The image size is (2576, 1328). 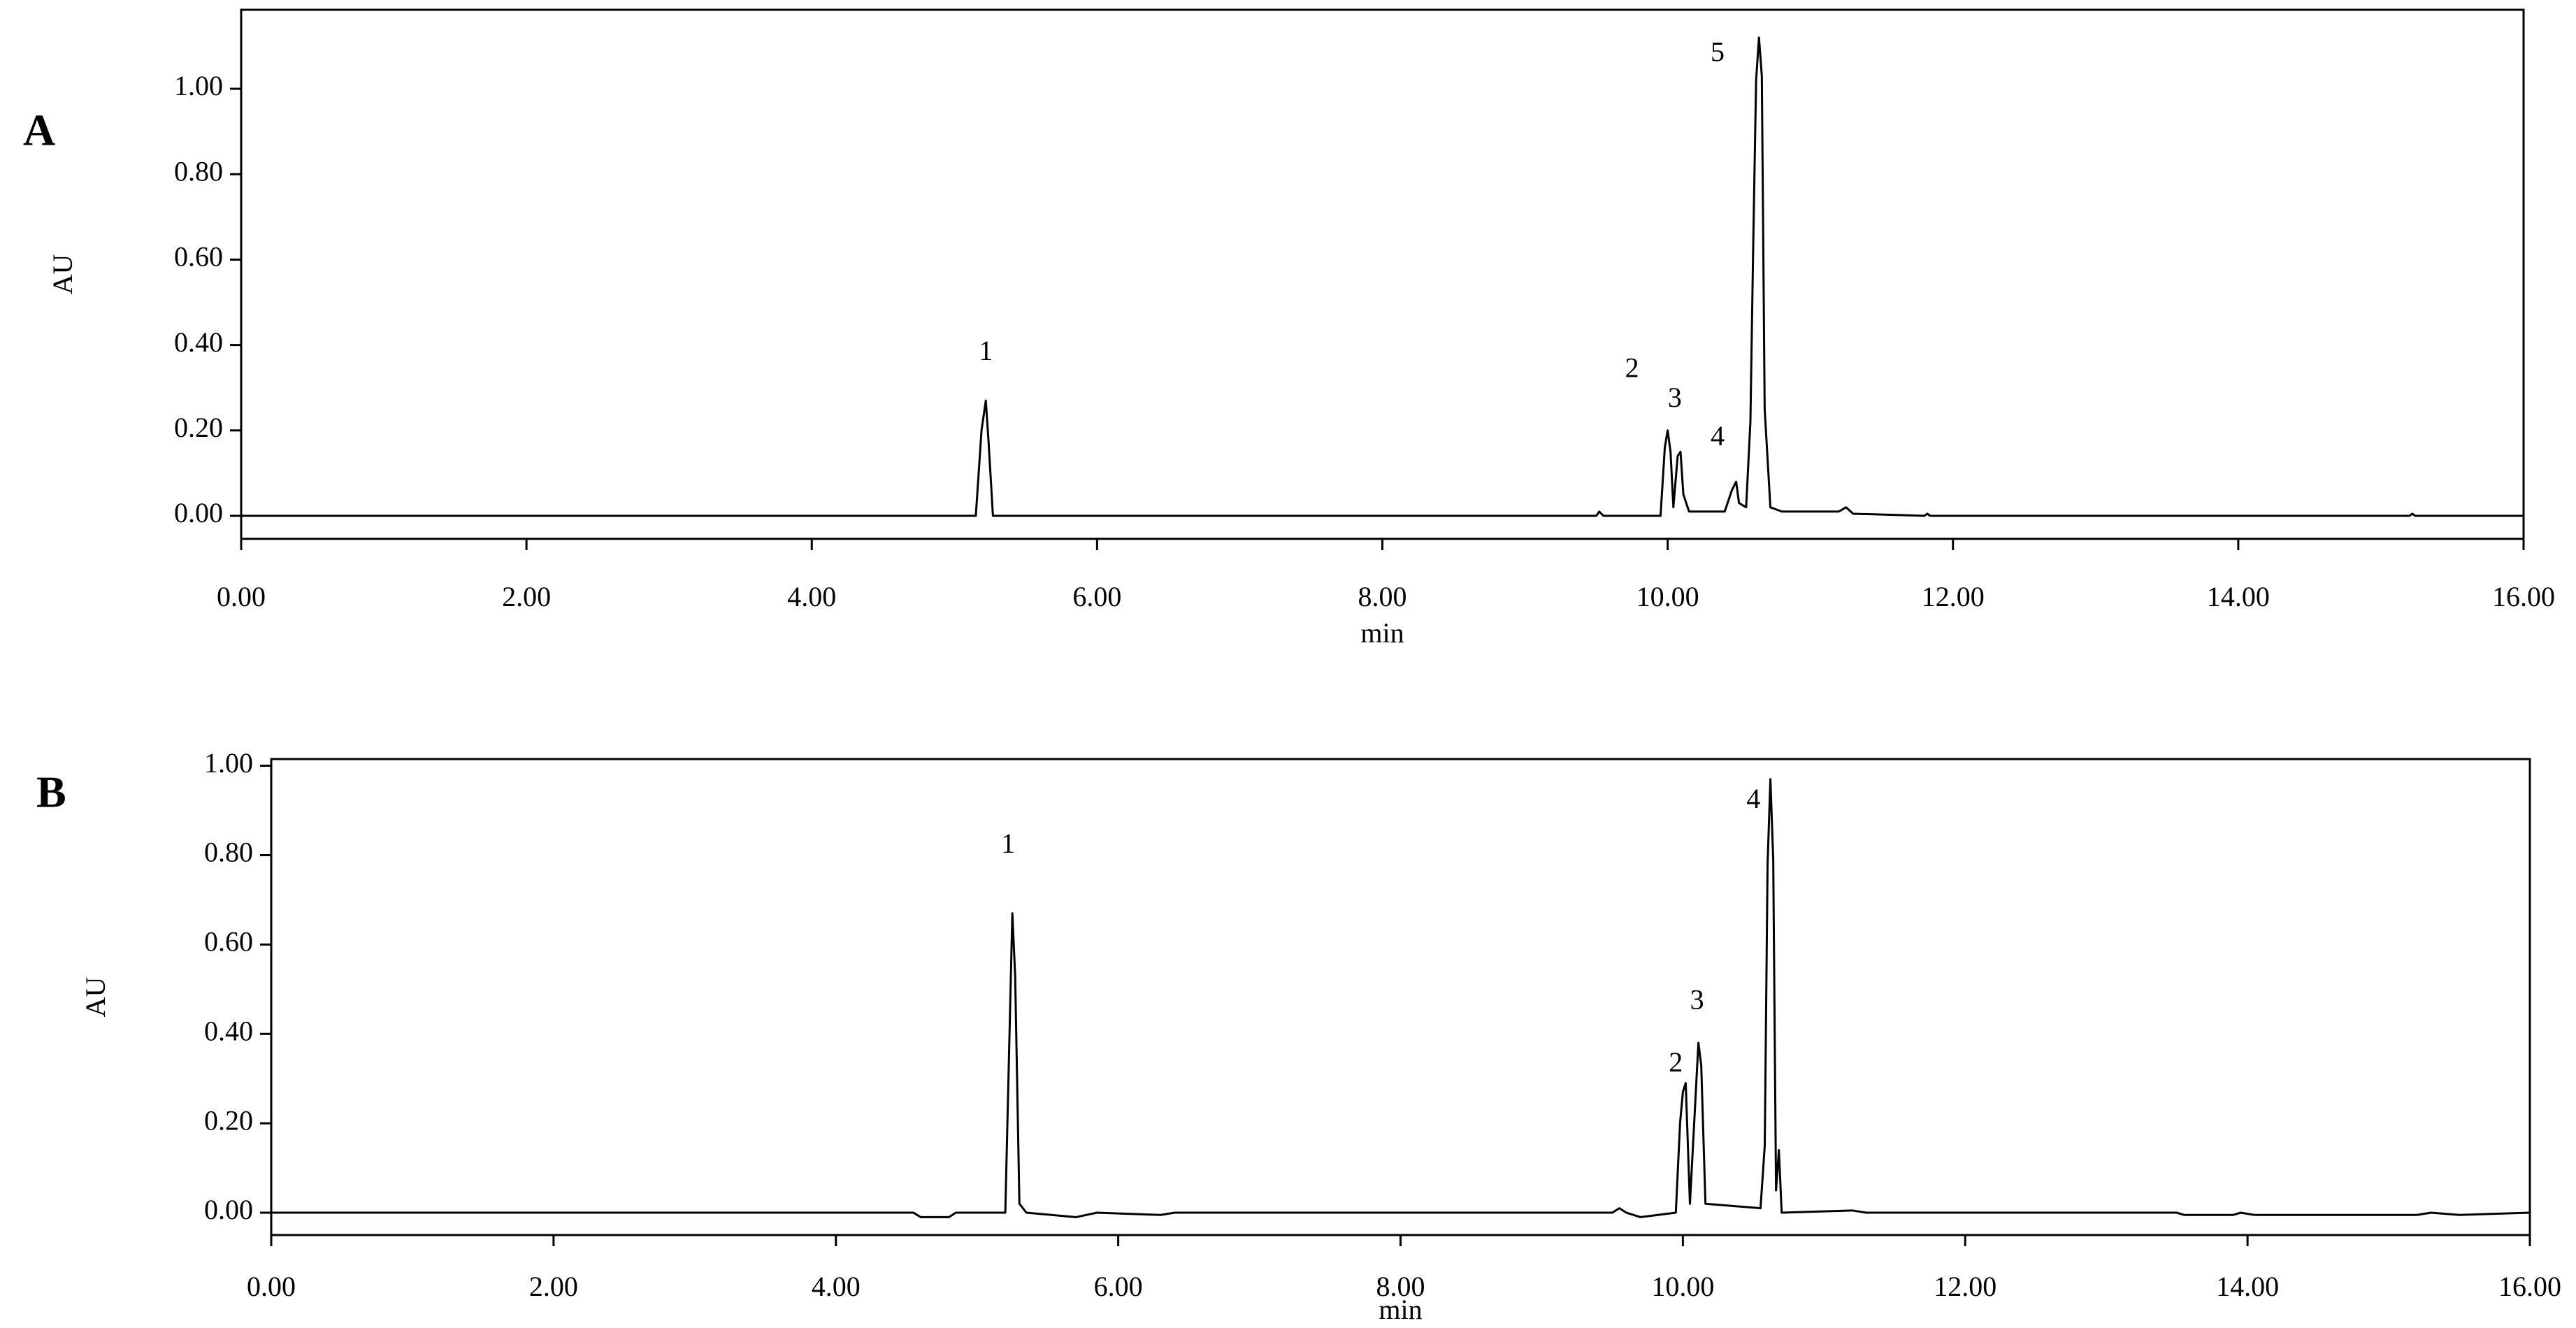 What do you see at coordinates (39, 130) in the screenshot?
I see `panel-label: A` at bounding box center [39, 130].